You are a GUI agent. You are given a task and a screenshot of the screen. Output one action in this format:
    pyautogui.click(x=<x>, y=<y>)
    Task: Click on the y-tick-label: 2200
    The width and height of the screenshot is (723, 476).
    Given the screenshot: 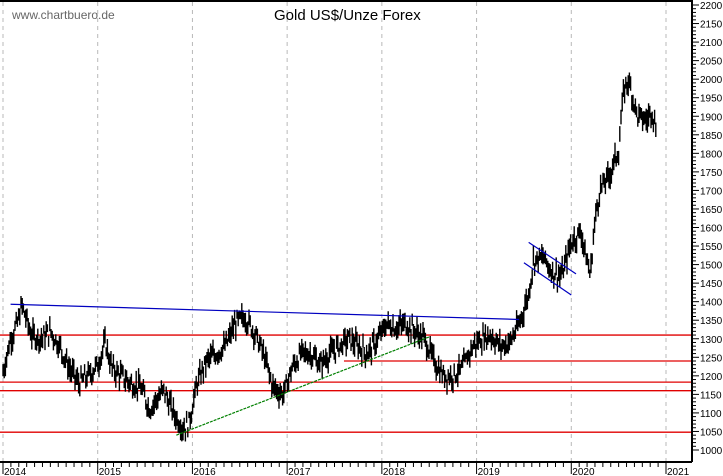 What is the action you would take?
    pyautogui.click(x=711, y=6)
    